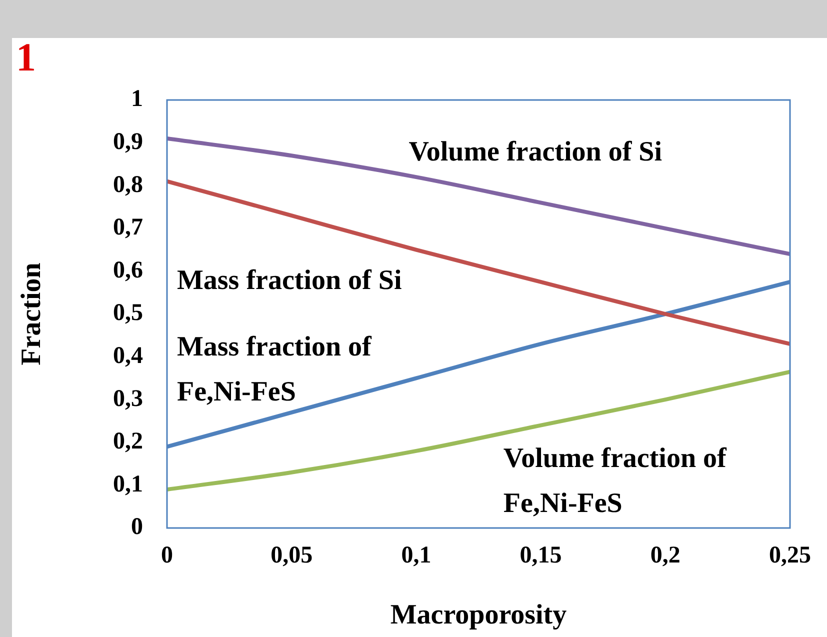  I want to click on y-axis-title: Fraction, so click(32, 314).